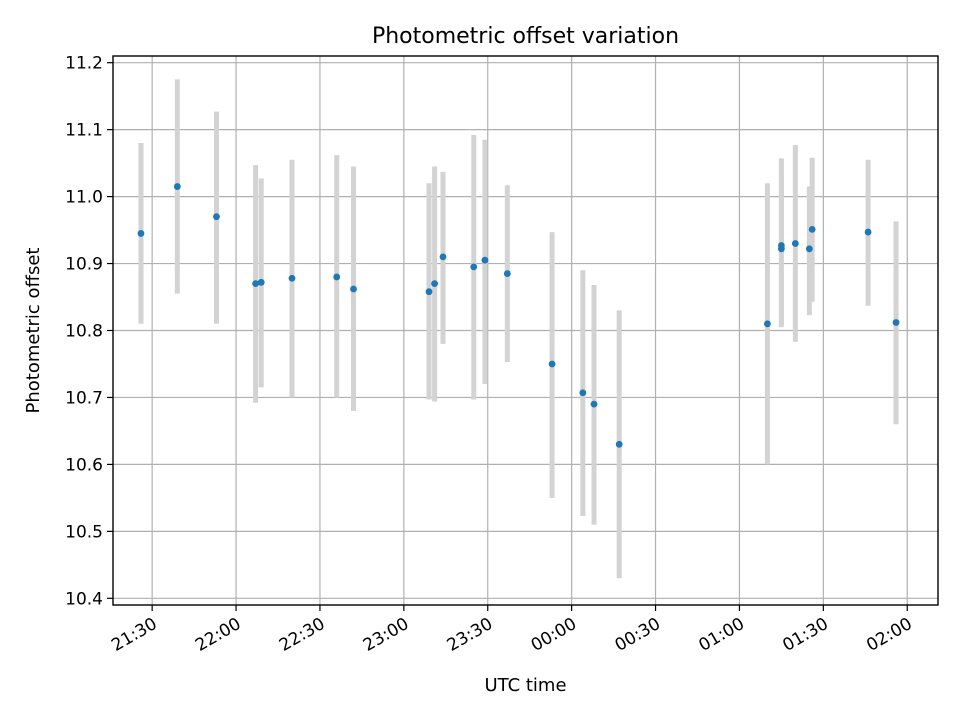 This screenshot has height=720, width=960. Describe the element at coordinates (84, 332) in the screenshot. I see `y-tick-label: 10.8` at that location.